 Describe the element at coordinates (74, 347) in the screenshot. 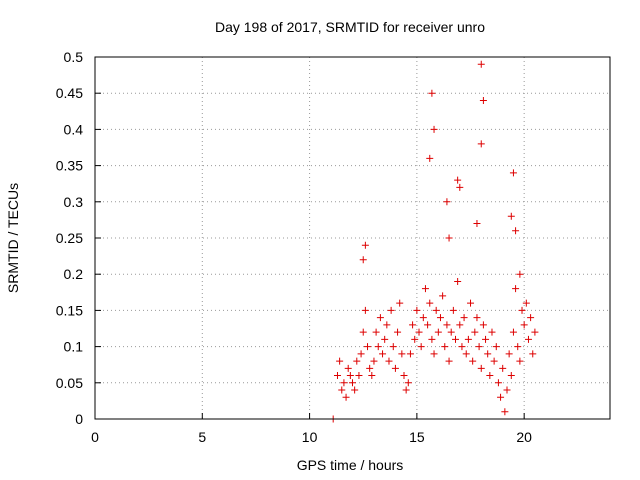

I see `y-tick-label: 0.1` at that location.